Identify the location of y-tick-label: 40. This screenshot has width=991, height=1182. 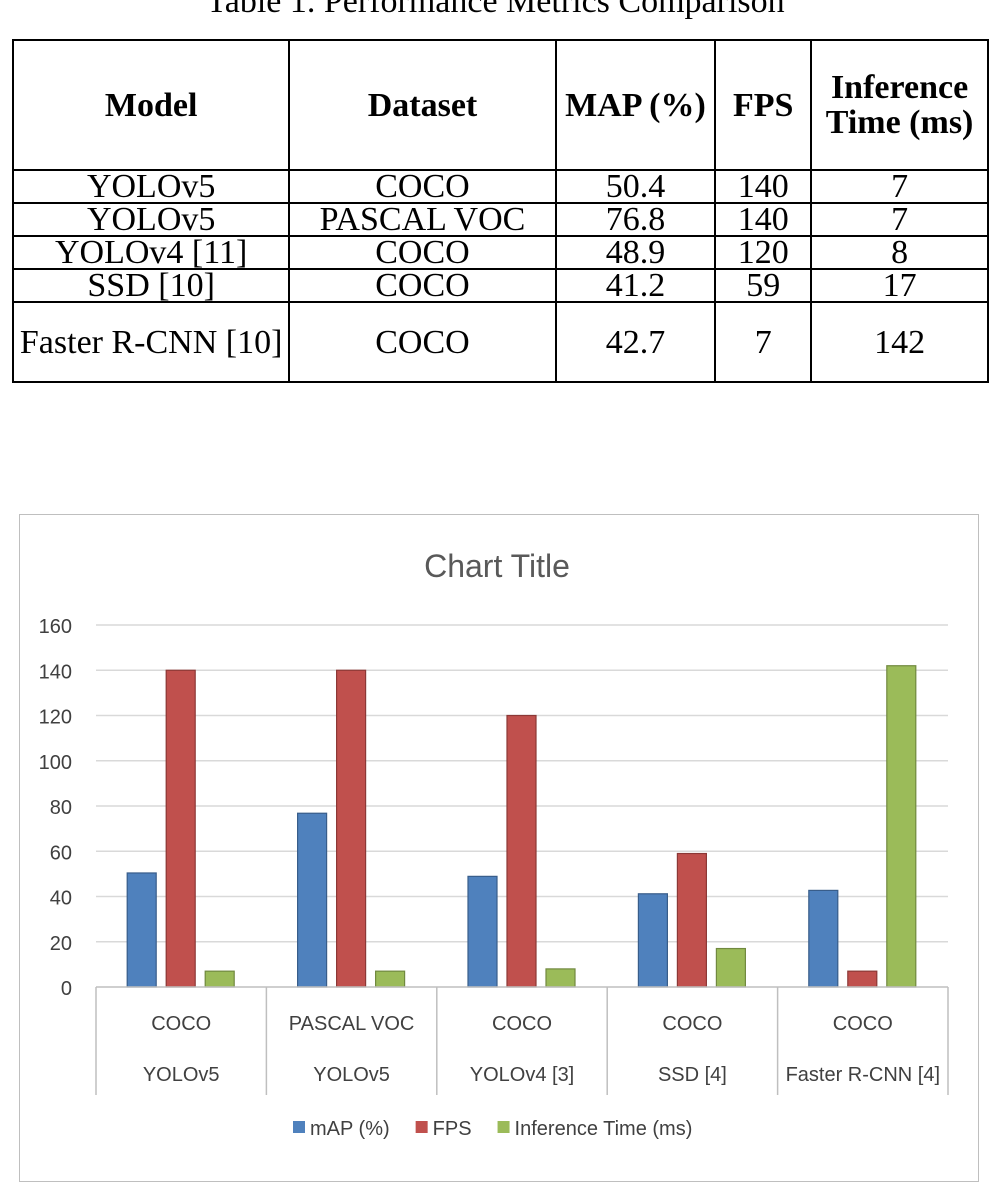
(61, 899).